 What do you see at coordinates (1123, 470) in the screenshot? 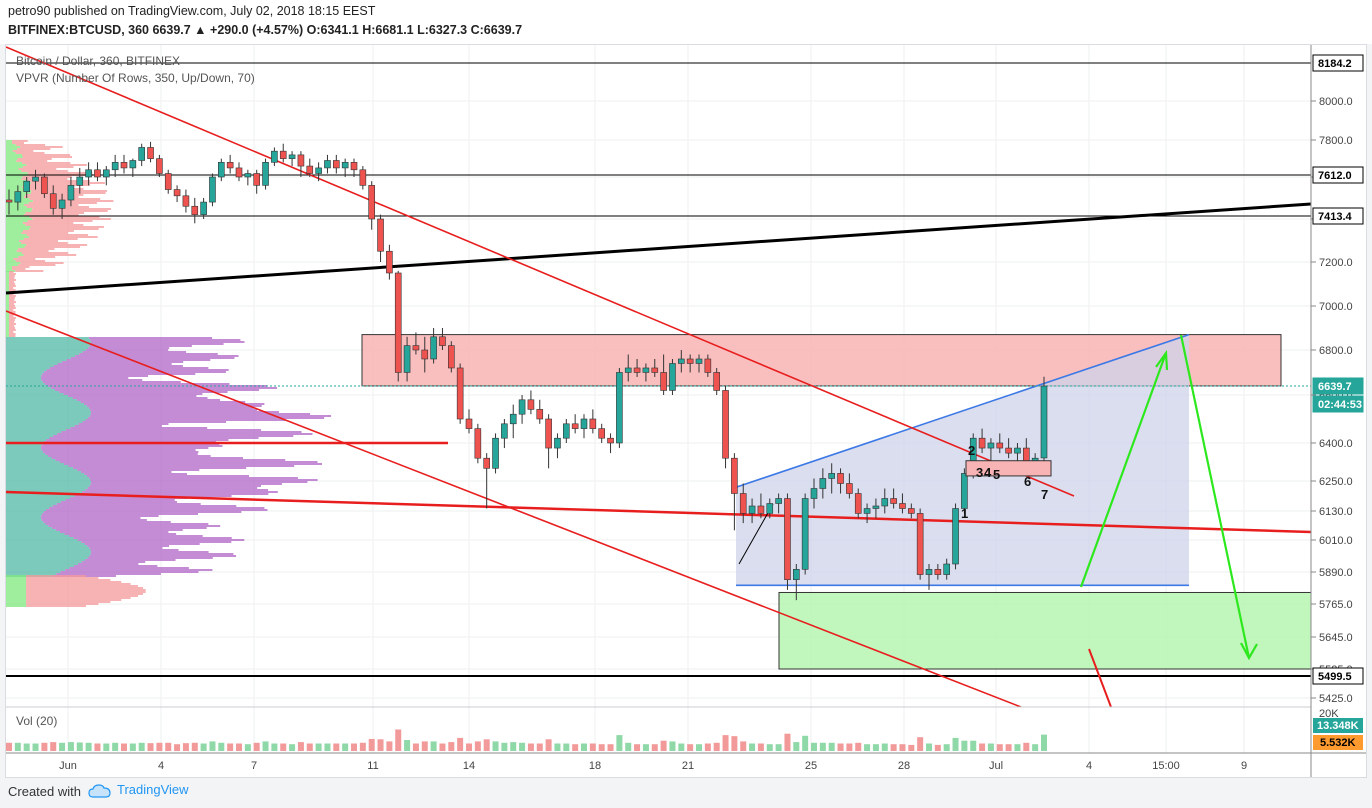
I see `green-arrow-up` at bounding box center [1123, 470].